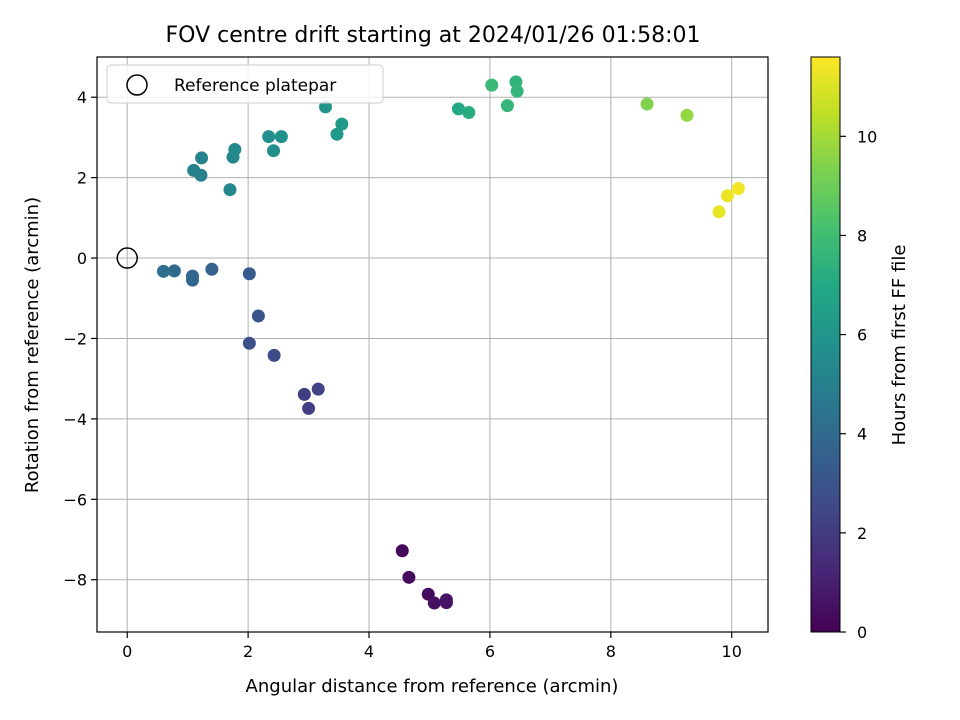 Image resolution: width=960 pixels, height=720 pixels. Describe the element at coordinates (75, 419) in the screenshot. I see `y-tick-label: −4` at that location.